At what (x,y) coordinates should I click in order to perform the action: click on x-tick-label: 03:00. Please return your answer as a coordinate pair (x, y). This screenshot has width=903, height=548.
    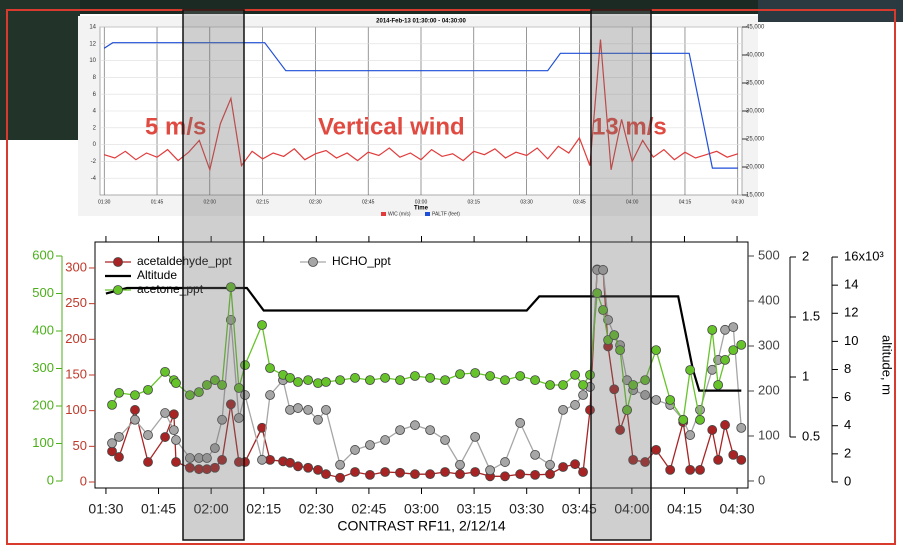
    Looking at the image, I should click on (421, 509).